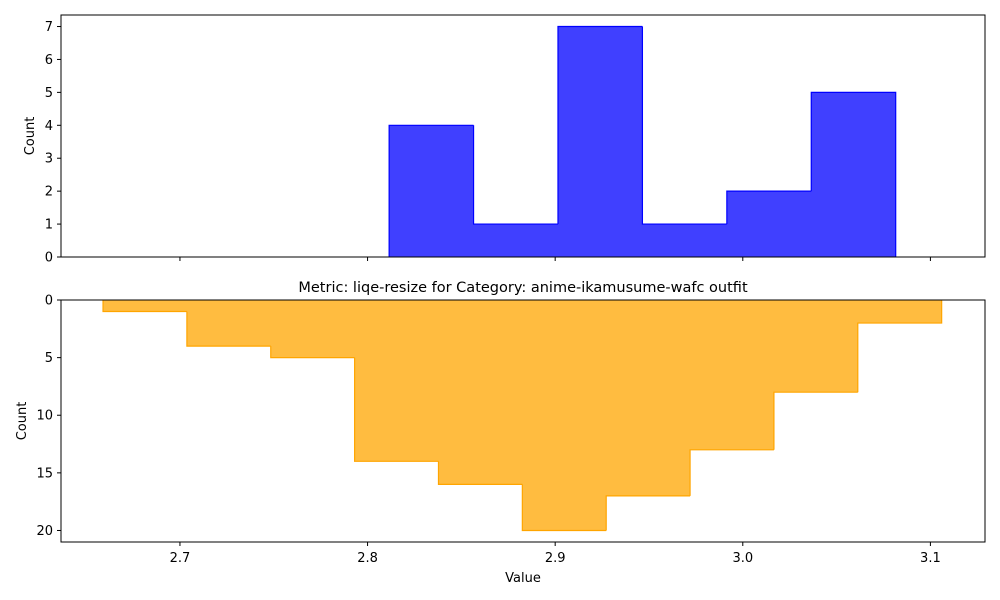 This screenshot has width=1000, height=600. I want to click on top-y-tick-label: 6, so click(49, 60).